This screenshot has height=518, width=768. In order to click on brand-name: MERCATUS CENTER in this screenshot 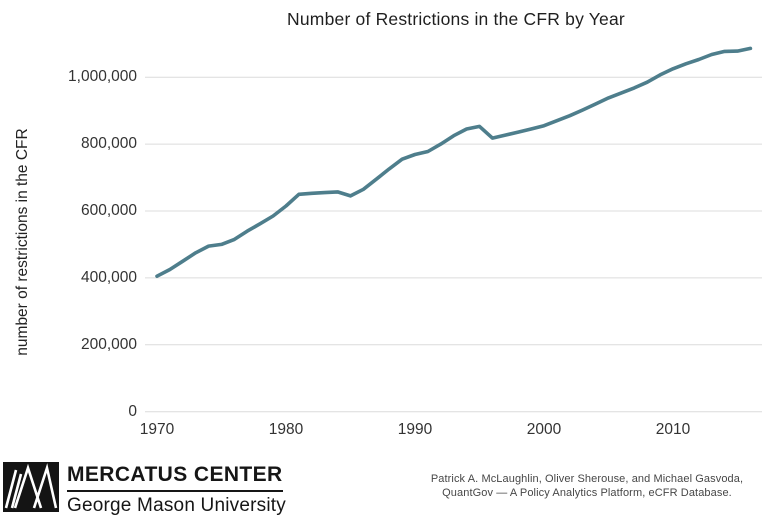, I will do `click(175, 477)`.